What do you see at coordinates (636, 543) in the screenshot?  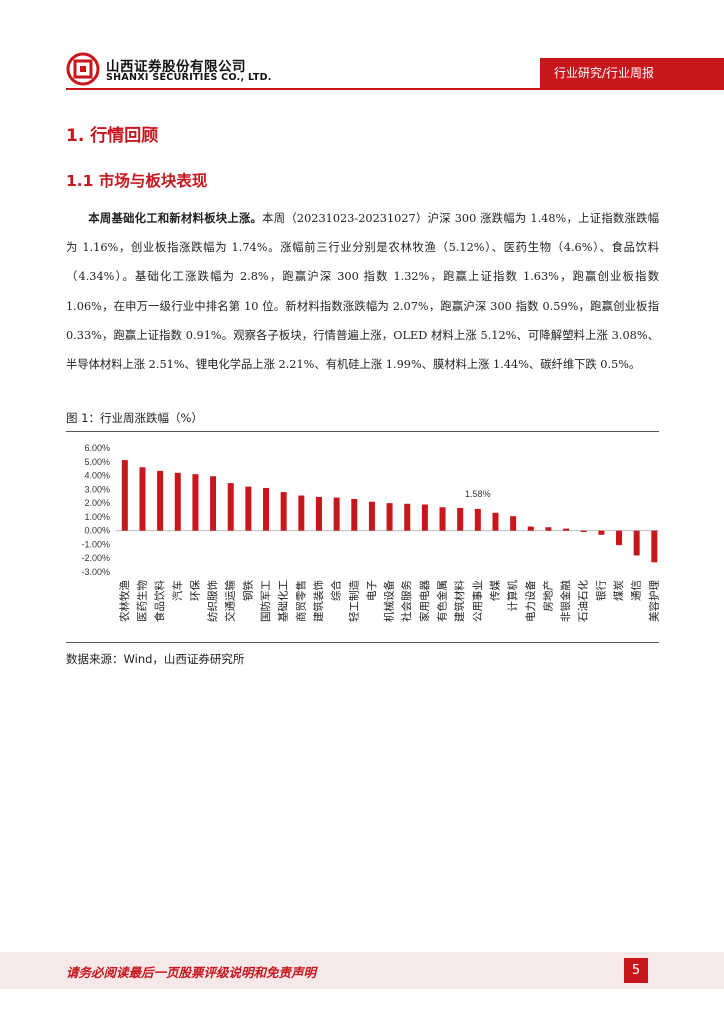 I see `bar-通信` at bounding box center [636, 543].